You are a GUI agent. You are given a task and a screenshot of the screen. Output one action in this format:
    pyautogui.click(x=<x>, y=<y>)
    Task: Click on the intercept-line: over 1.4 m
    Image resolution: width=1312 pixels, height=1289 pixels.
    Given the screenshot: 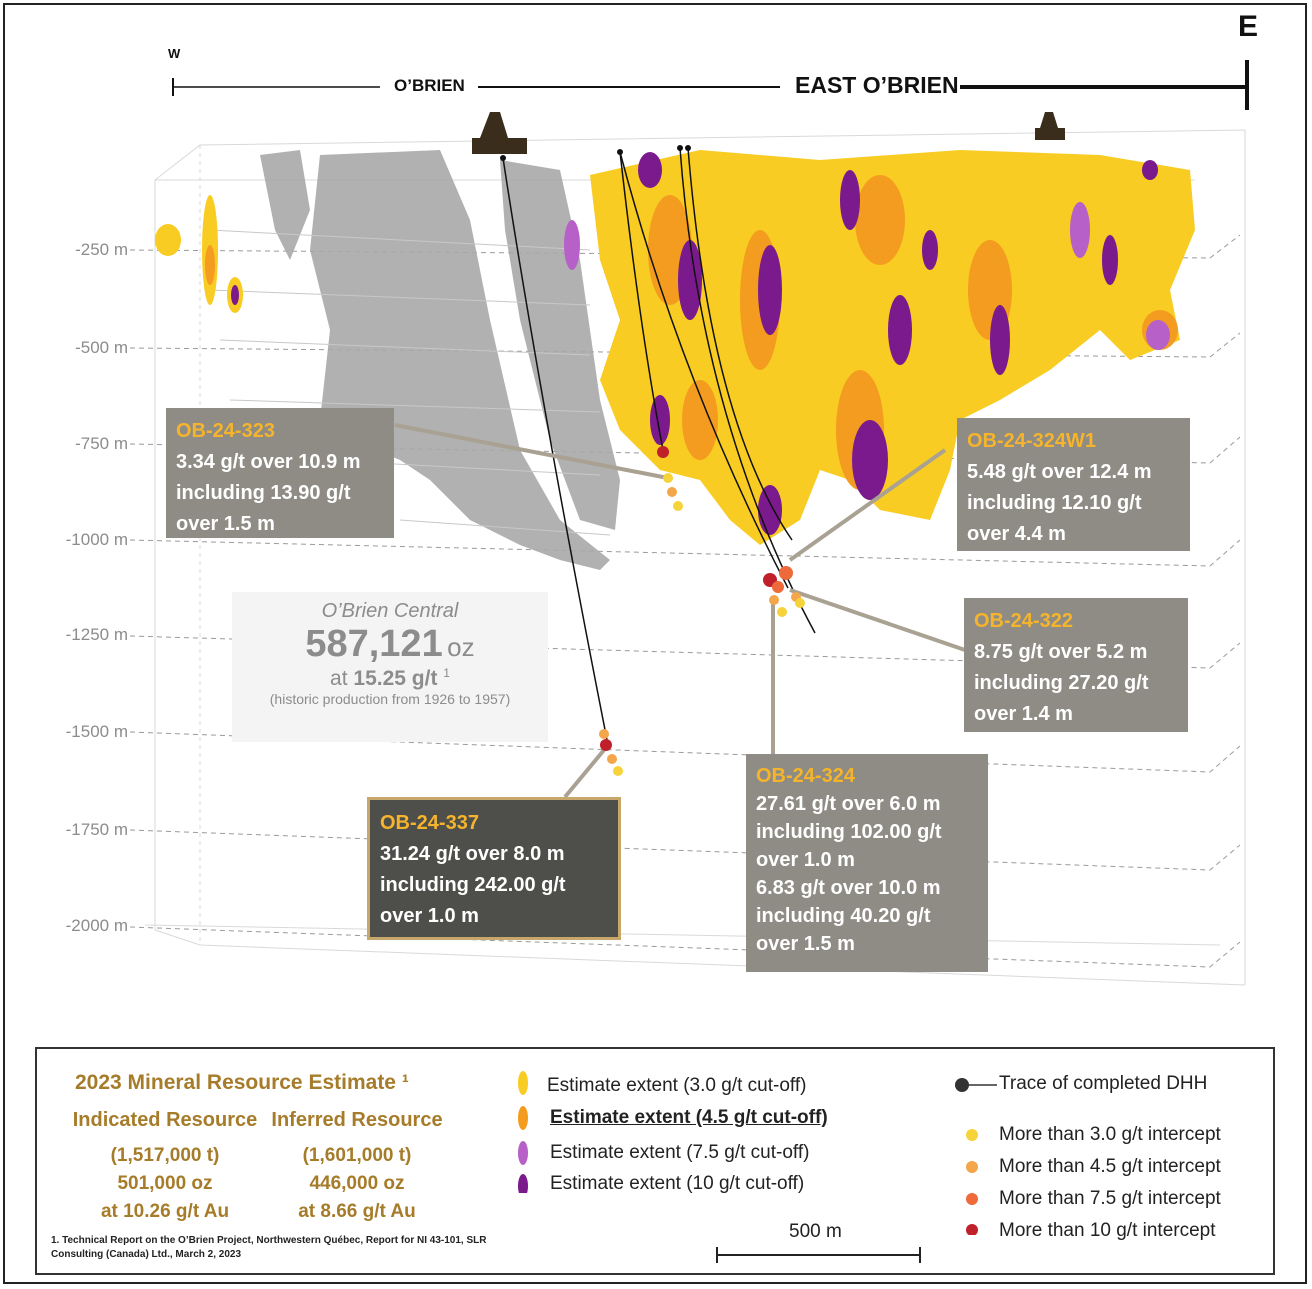 What is the action you would take?
    pyautogui.click(x=1023, y=714)
    